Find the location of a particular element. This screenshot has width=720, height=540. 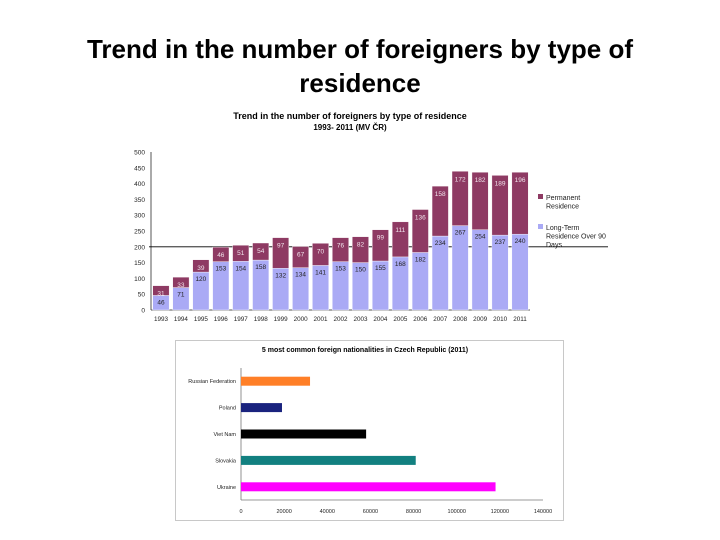

chart1-legend-label: Long-Term is located at coordinates (563, 228).